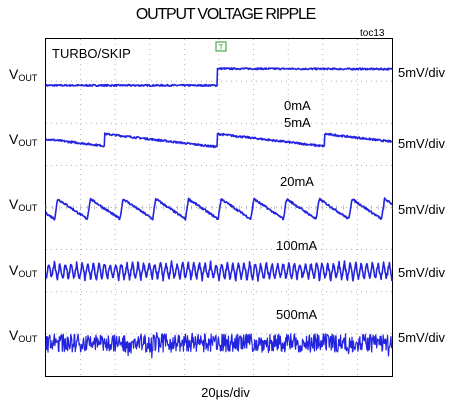  What do you see at coordinates (297, 105) in the screenshot?
I see `load-label: 0mA` at bounding box center [297, 105].